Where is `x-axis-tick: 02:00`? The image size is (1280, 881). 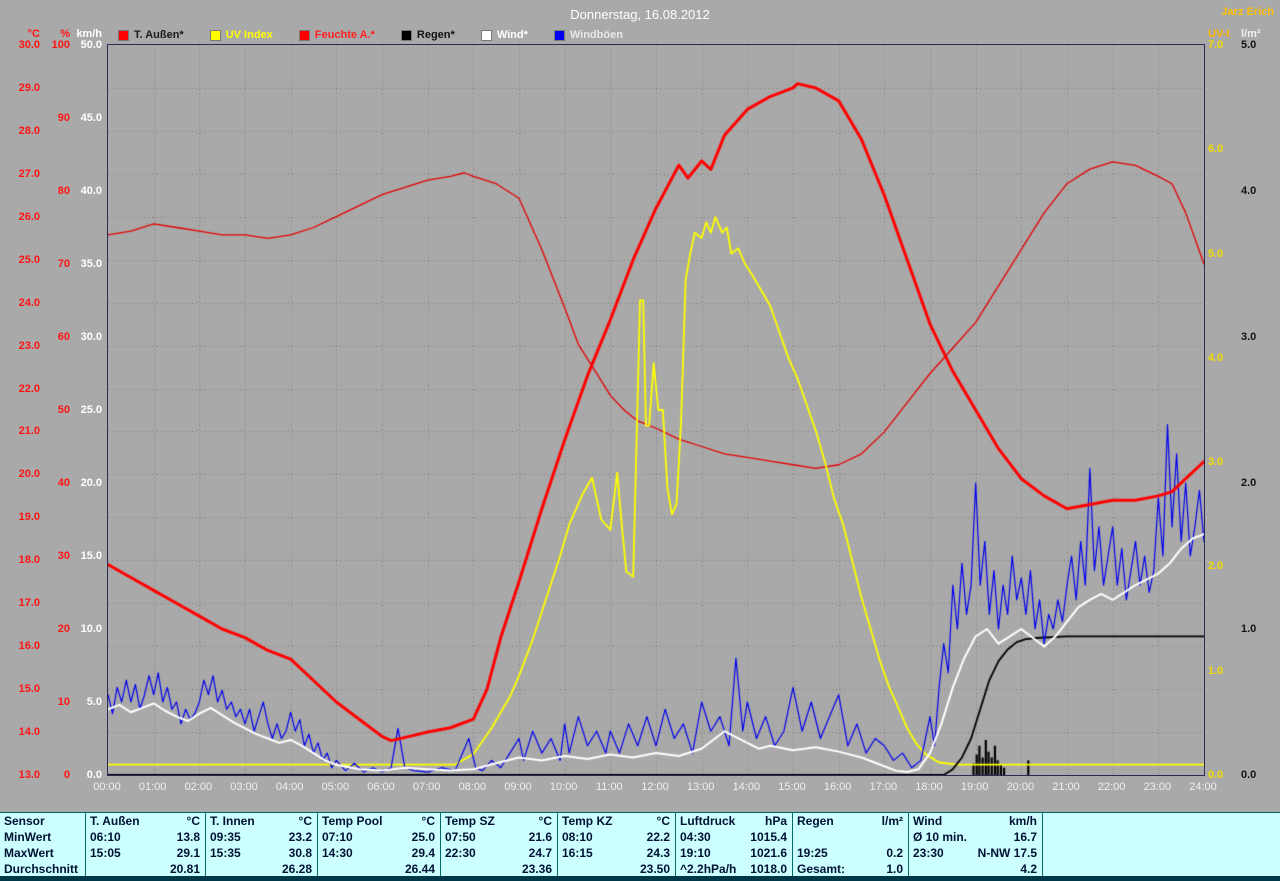
x-axis-tick: 02:00 is located at coordinates (198, 787).